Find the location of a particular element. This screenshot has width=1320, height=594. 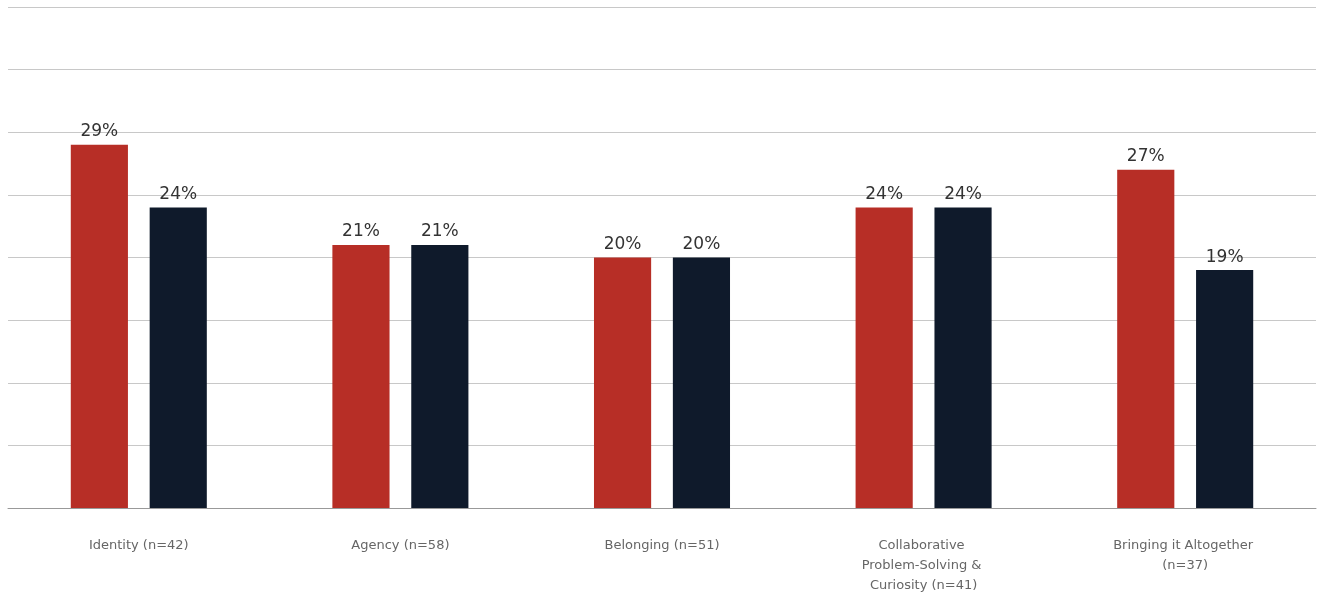

x-tick-label: Collaborative Problem-Solving & Curiosity (n=41) is located at coordinates (923, 564).